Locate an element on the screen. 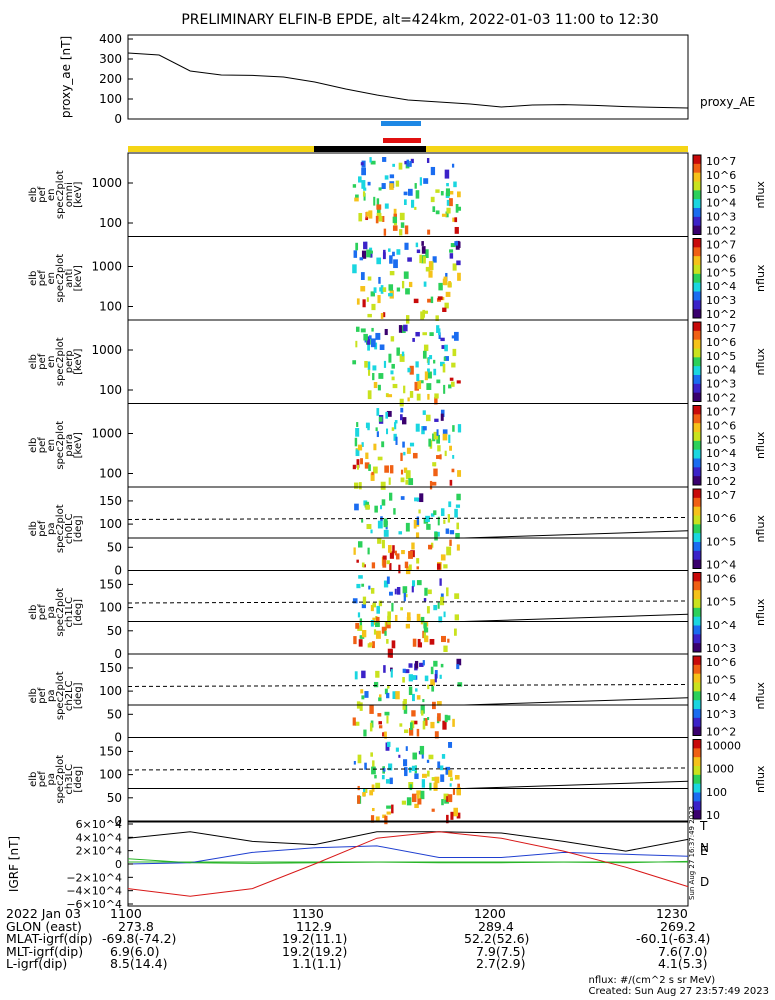 This screenshot has height=1000, width=775. pa-sloped-line is located at coordinates (576, 701).